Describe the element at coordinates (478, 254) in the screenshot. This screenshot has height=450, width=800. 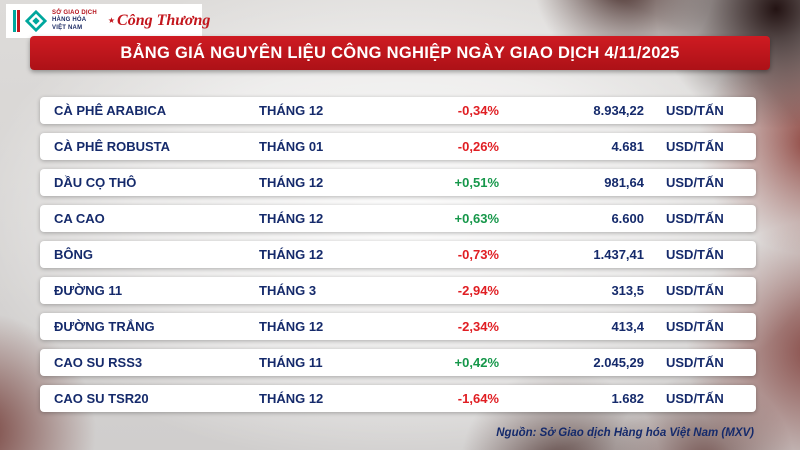
I see `percent-change: -0,73%` at that location.